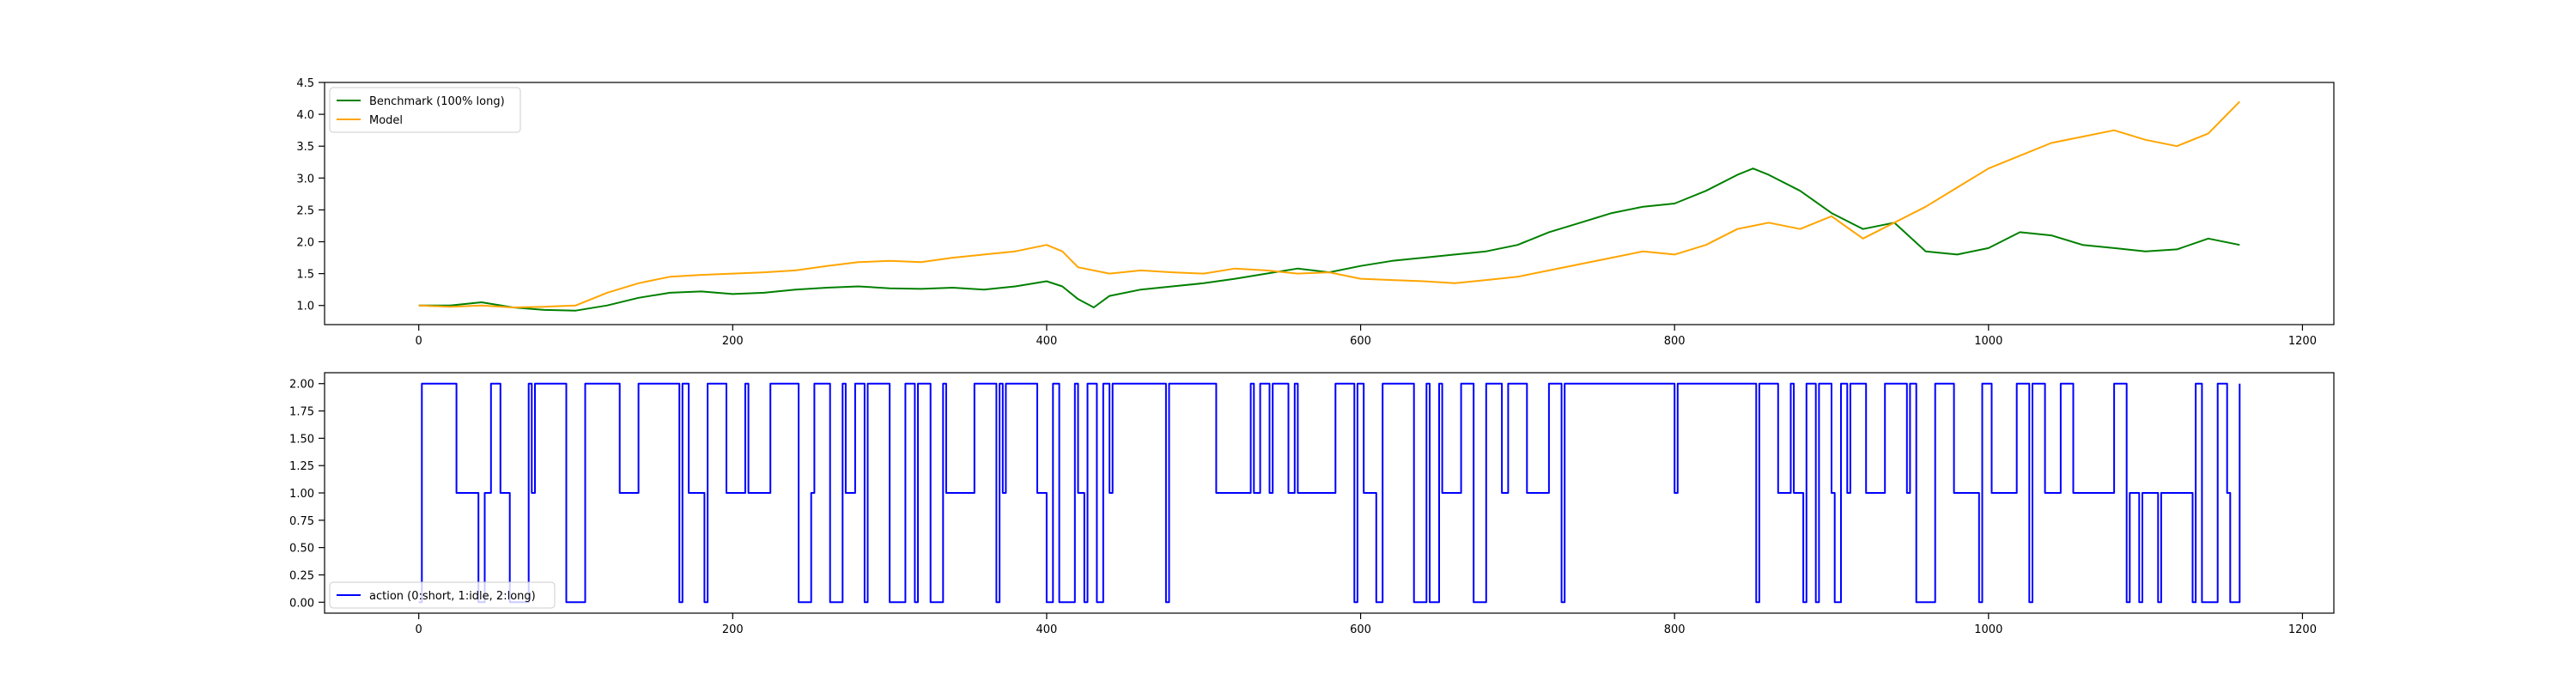 This screenshot has width=2576, height=687. What do you see at coordinates (305, 243) in the screenshot?
I see `y-tick-label: 2.0` at bounding box center [305, 243].